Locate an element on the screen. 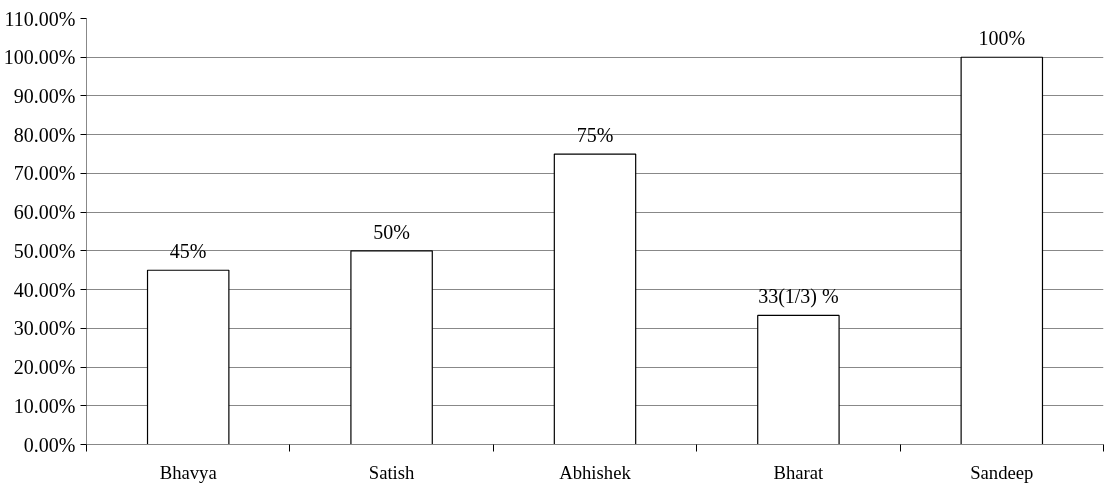  y-tick-label: 100.00% is located at coordinates (39, 57).